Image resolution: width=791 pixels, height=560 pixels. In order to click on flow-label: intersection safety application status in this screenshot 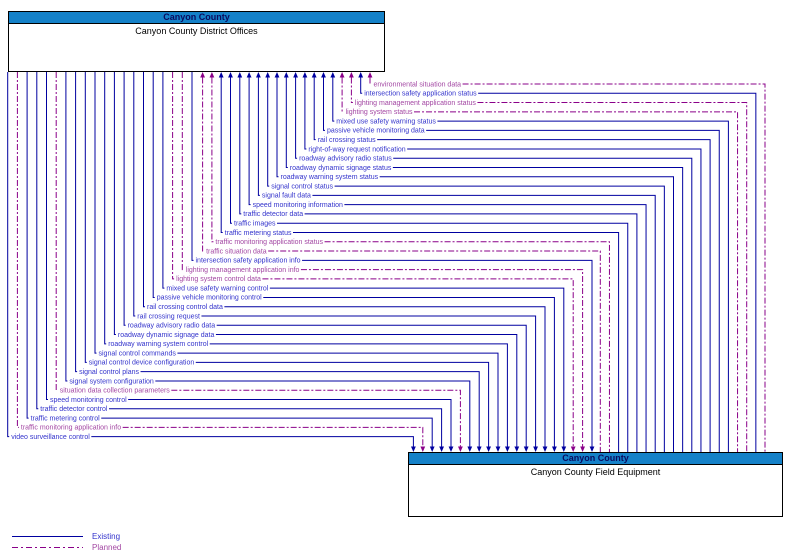, I will do `click(420, 94)`.